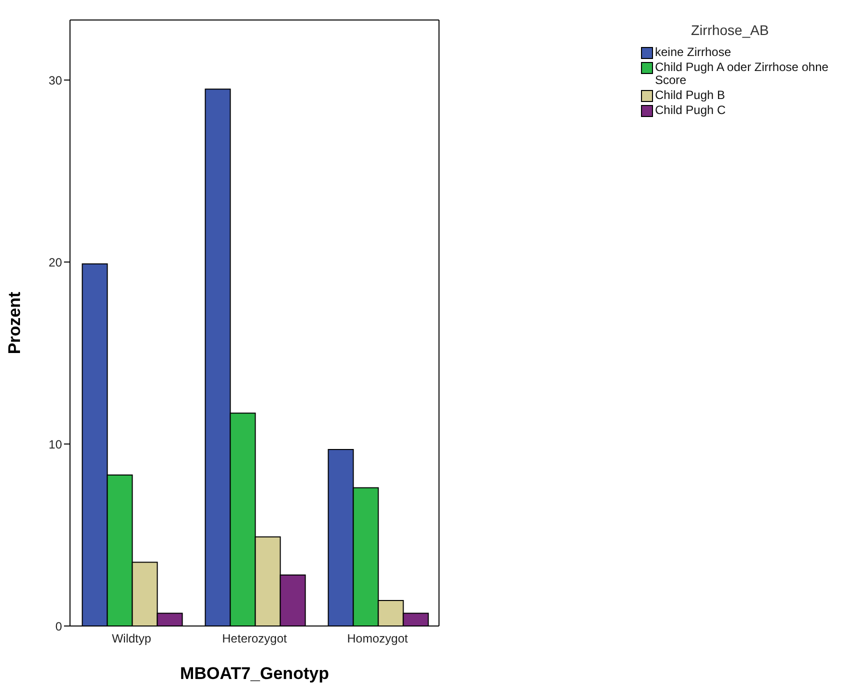 The width and height of the screenshot is (851, 691). What do you see at coordinates (55, 80) in the screenshot?
I see `y-tick-label: 30` at bounding box center [55, 80].